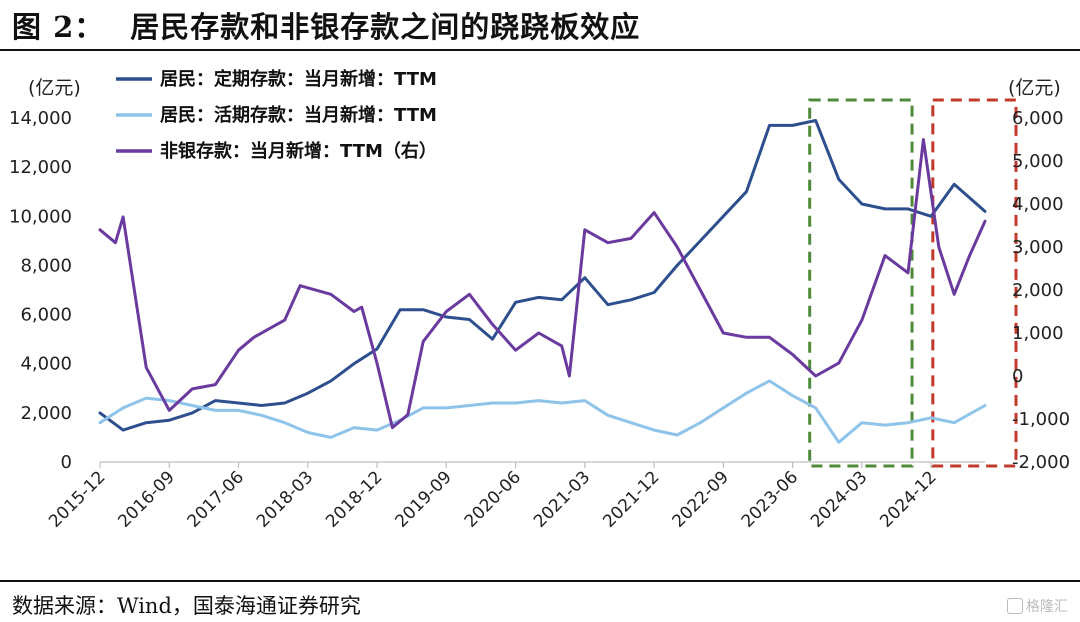  What do you see at coordinates (1041, 419) in the screenshot?
I see `y-right-tick-label: -1,000` at bounding box center [1041, 419].